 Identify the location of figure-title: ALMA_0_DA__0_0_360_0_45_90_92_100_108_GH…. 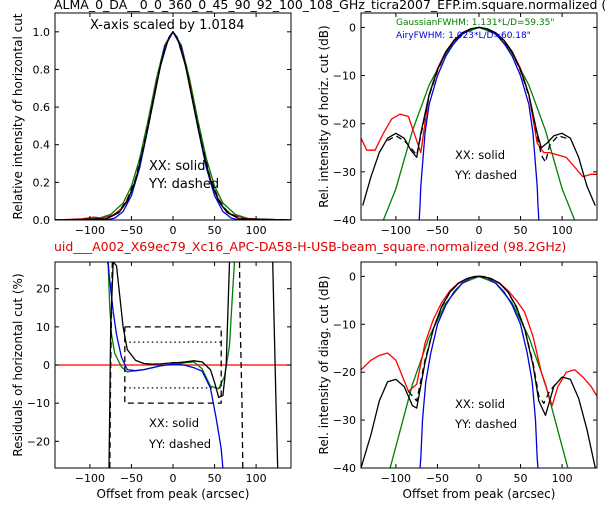
(330, 6).